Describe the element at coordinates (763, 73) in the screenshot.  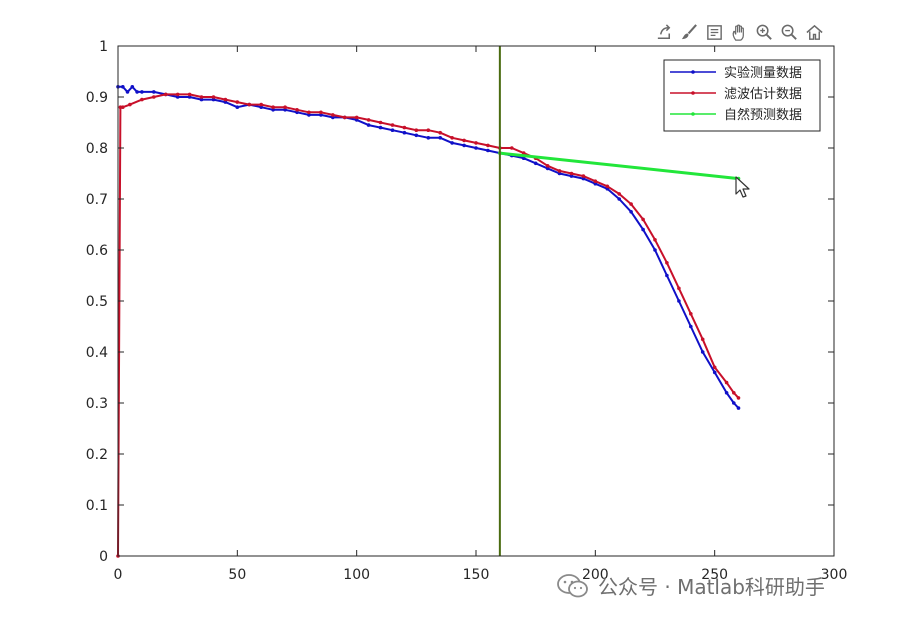
I see `legend-label: 实验测量数据` at that location.